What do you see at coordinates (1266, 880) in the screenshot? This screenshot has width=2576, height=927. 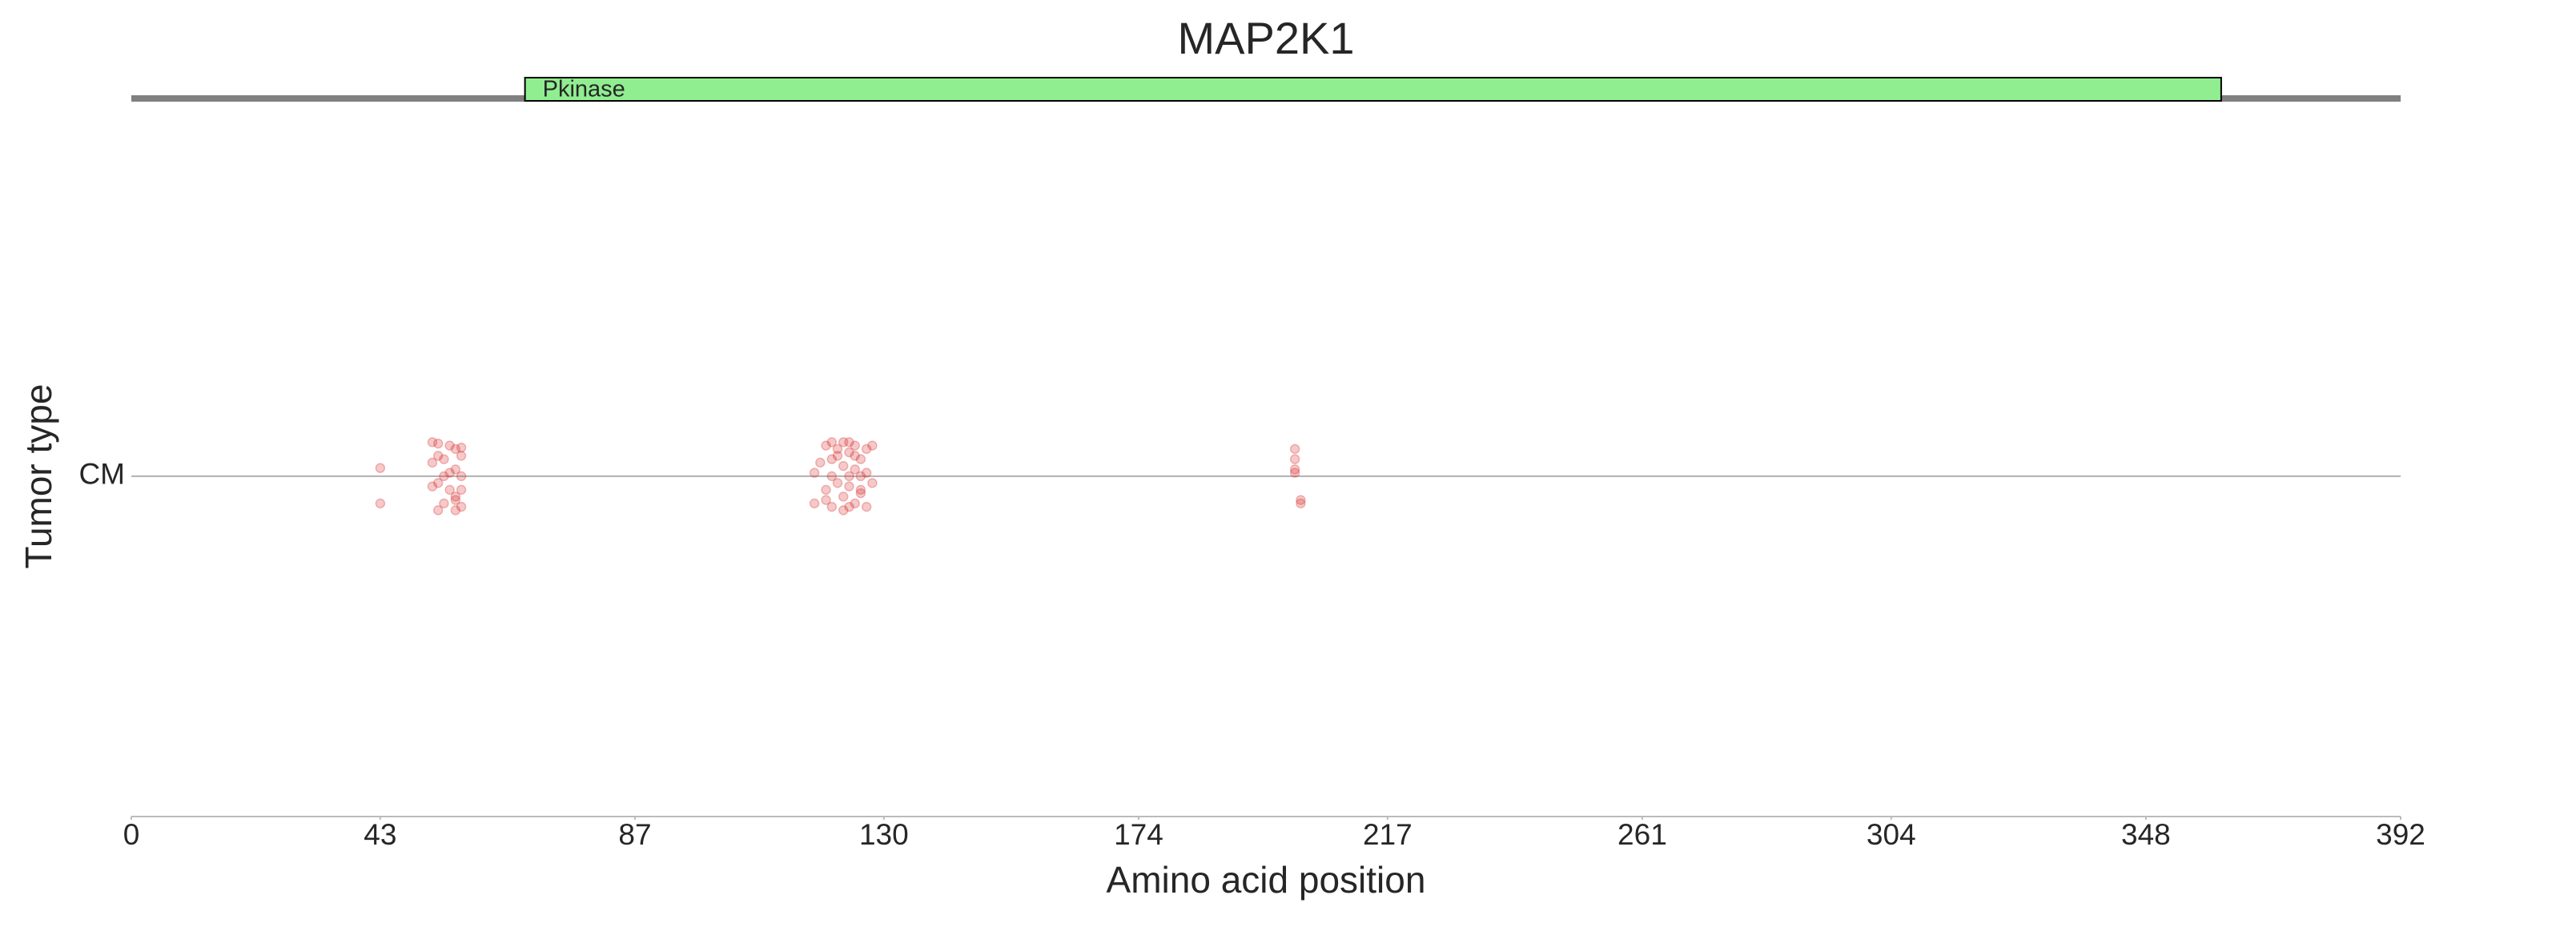 I see `x-axis-label: Amino acid position` at bounding box center [1266, 880].